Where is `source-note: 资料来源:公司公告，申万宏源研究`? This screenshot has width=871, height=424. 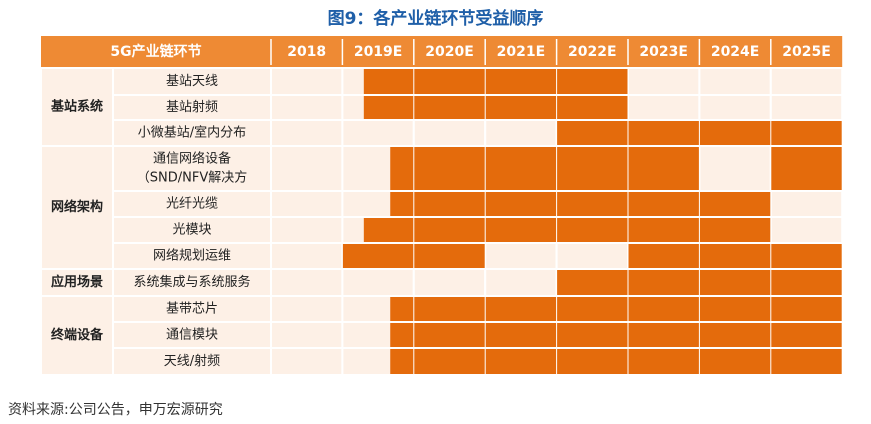 source-note: 资料来源:公司公告，申万宏源研究 is located at coordinates (115, 410).